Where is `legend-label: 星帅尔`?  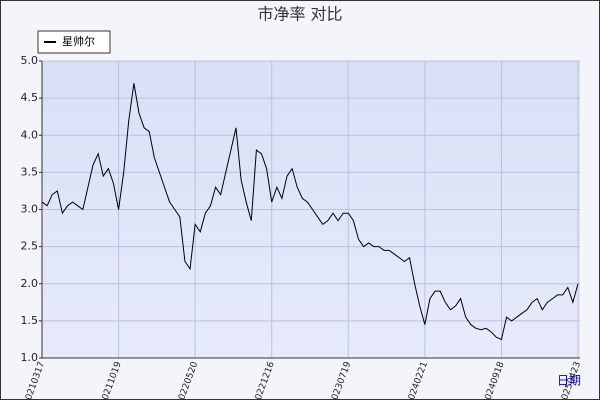 legend-label: 星帅尔 is located at coordinates (78, 41).